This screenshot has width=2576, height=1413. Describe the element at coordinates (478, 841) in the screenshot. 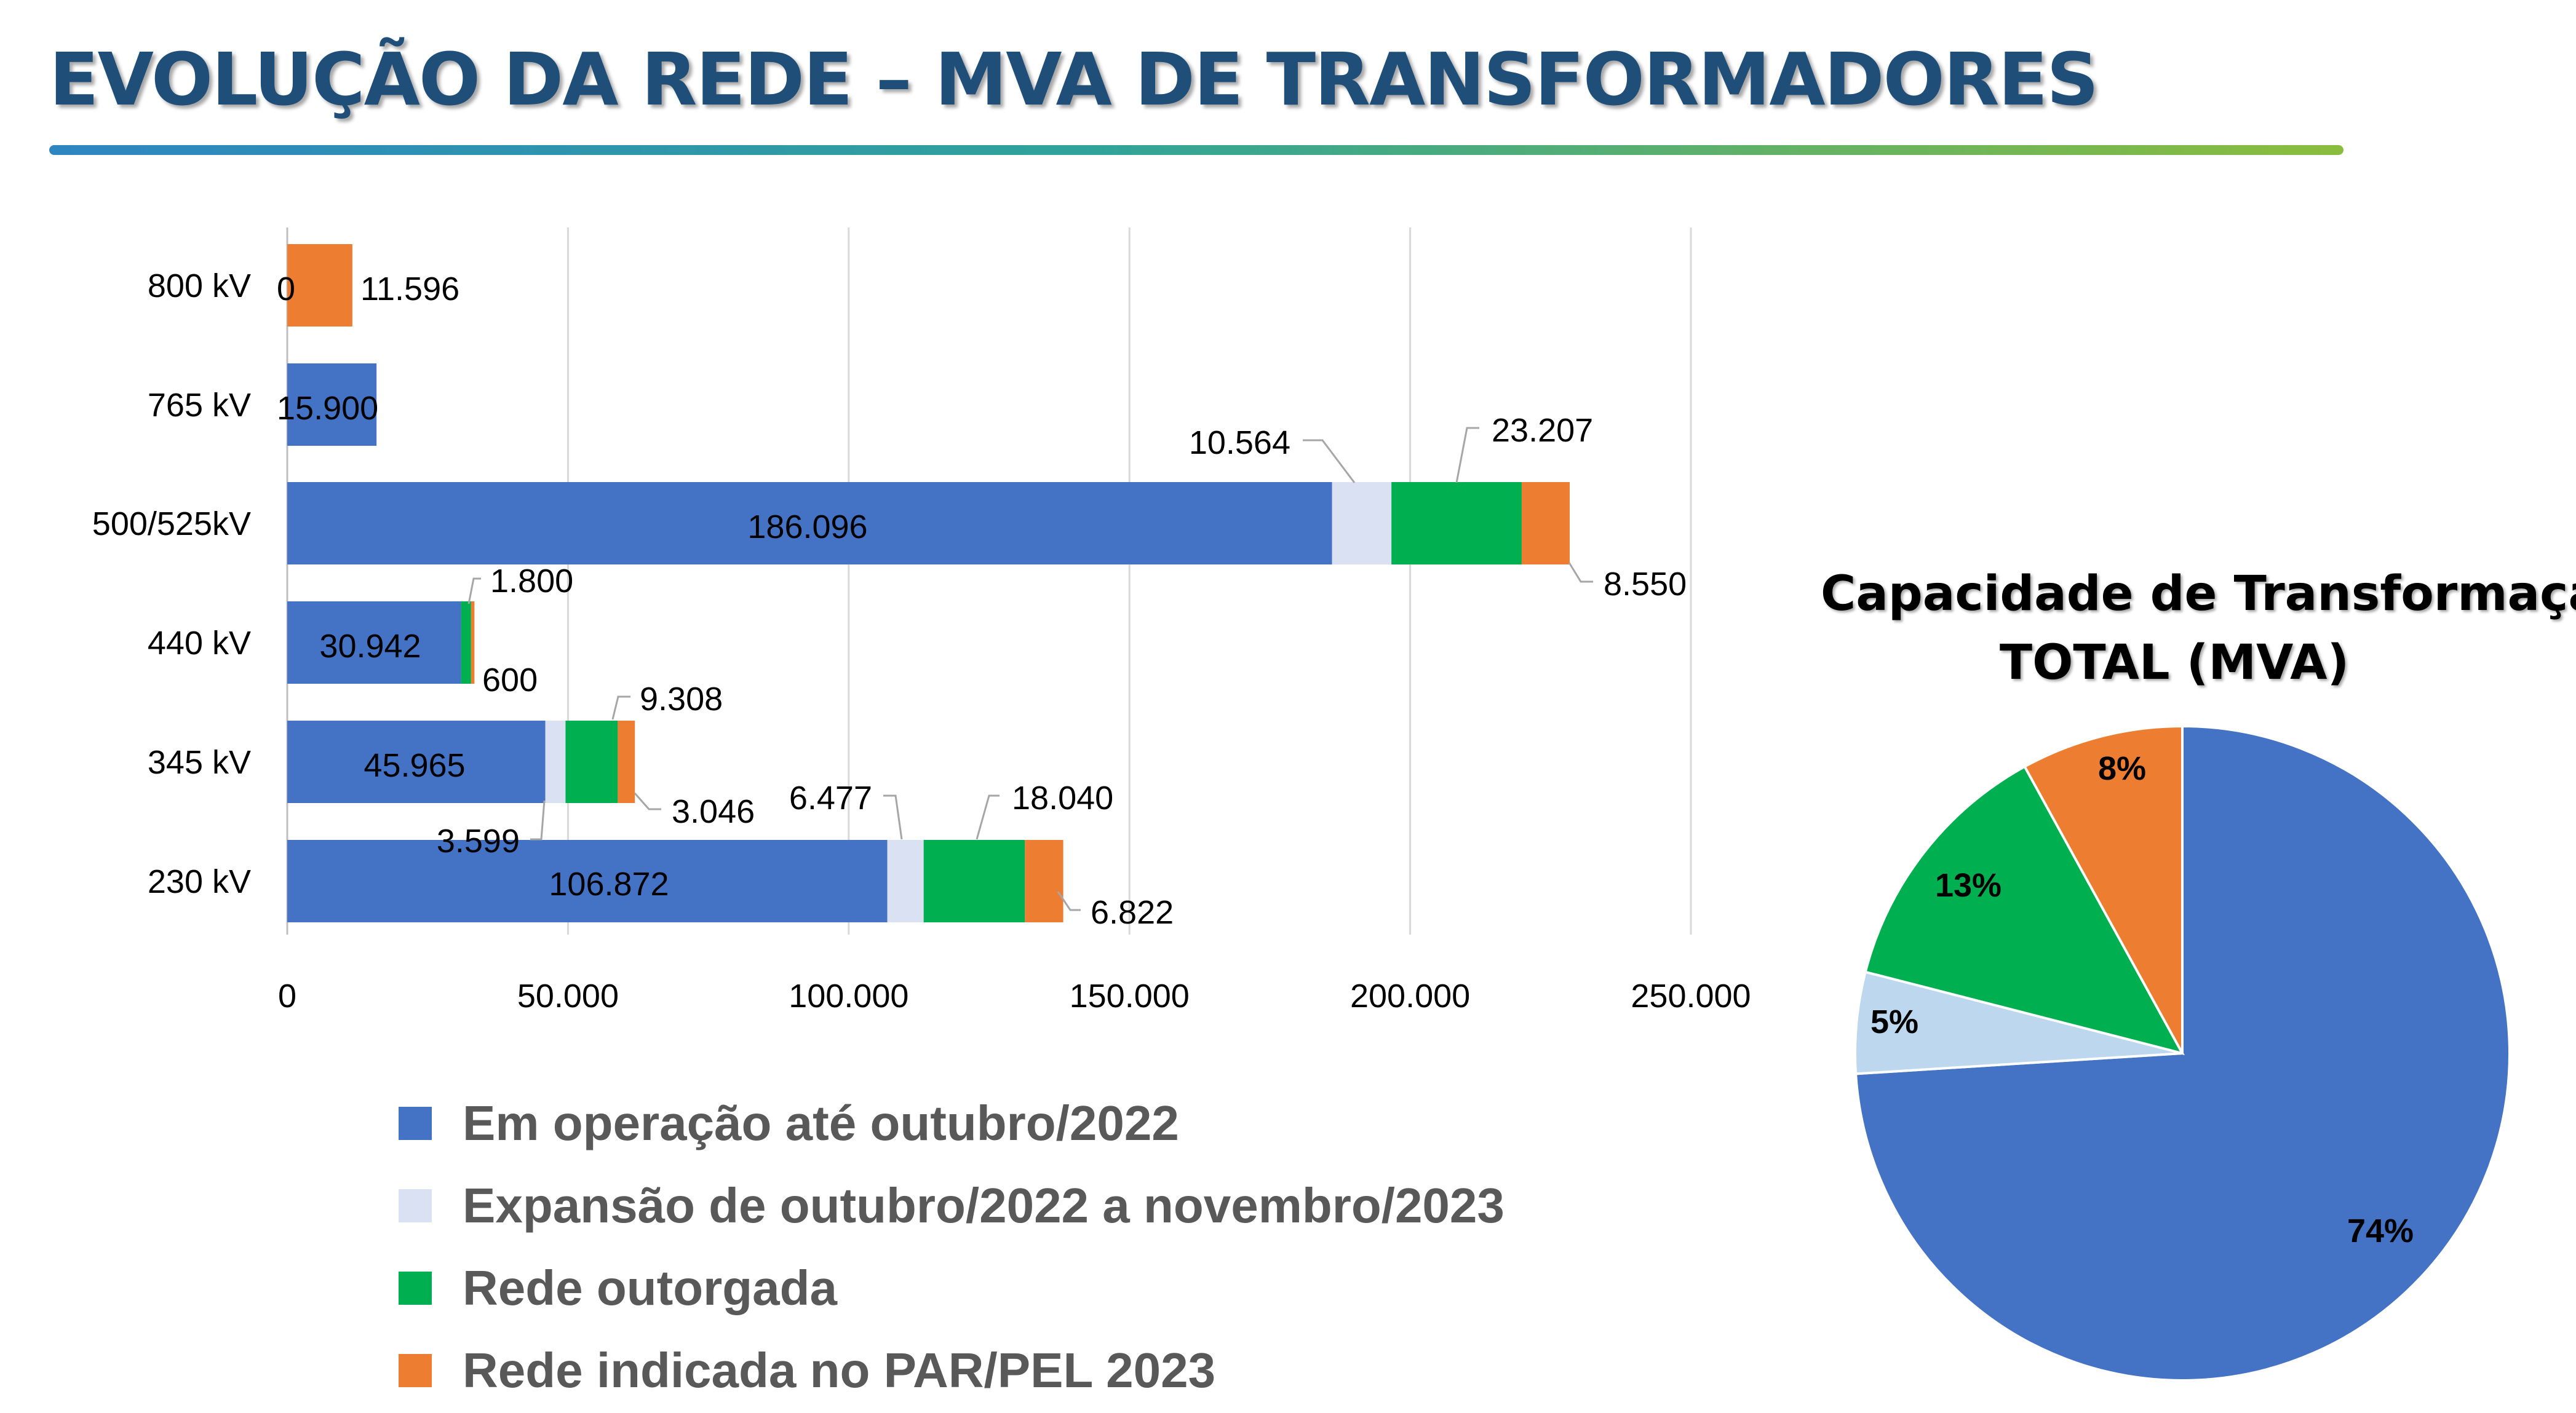

I see `data-label-expansao: 3.599` at that location.